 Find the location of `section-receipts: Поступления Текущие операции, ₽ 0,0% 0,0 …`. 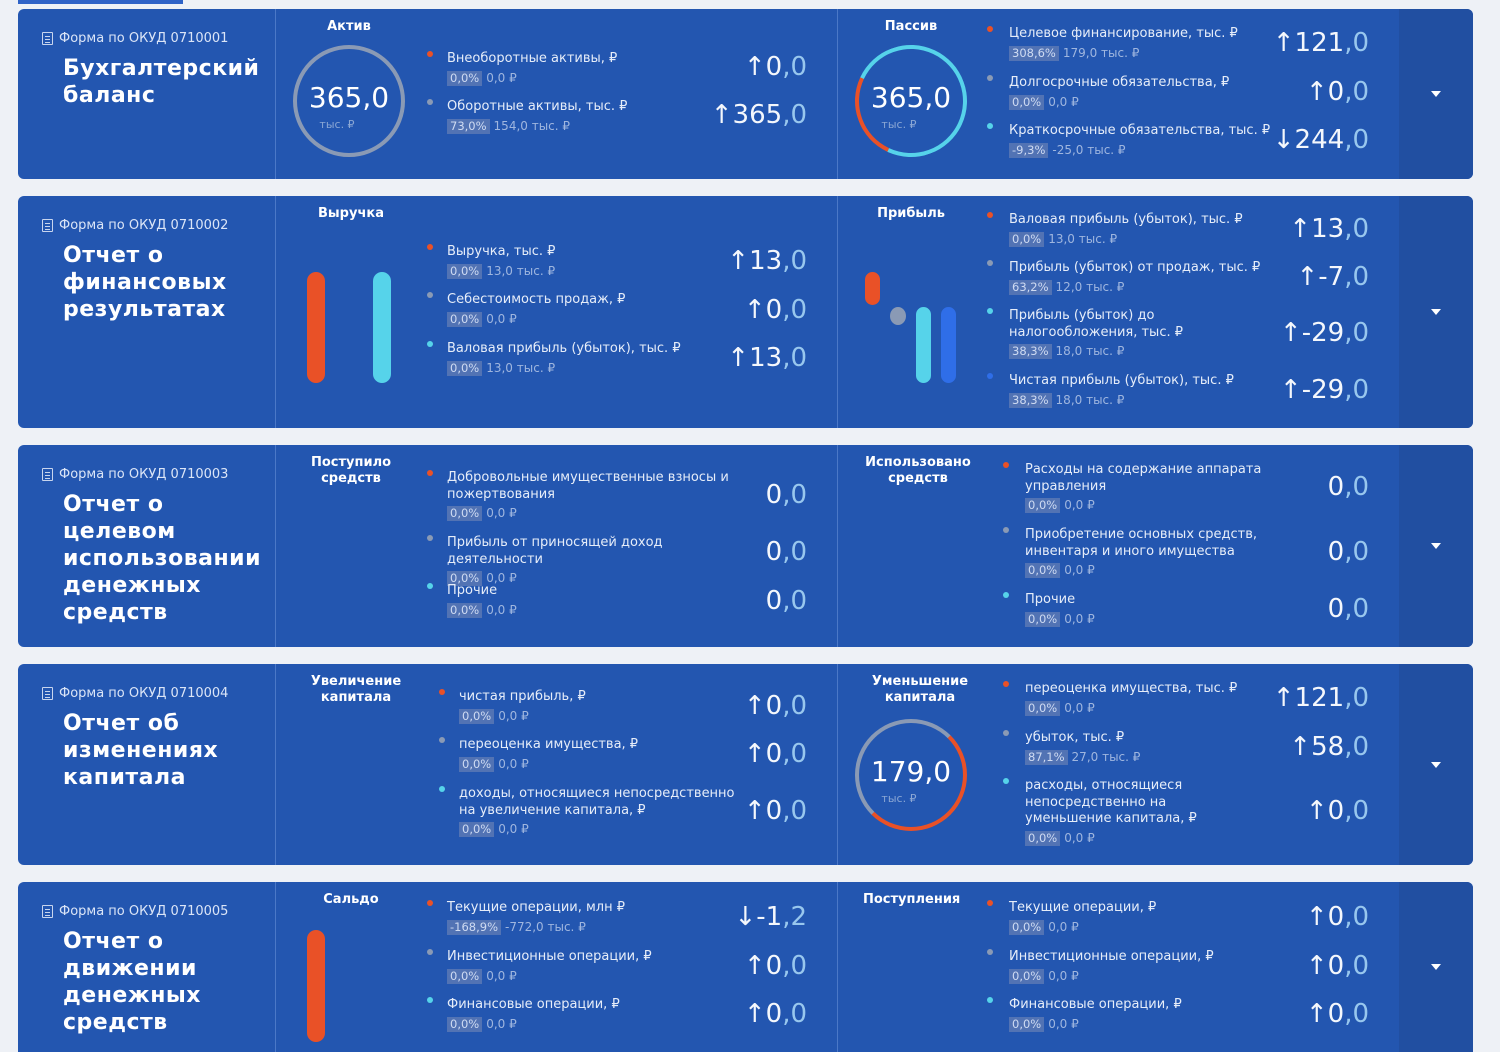

section-receipts: Поступления Текущие операции, ₽ 0,0% 0,0 … is located at coordinates (1118, 967).